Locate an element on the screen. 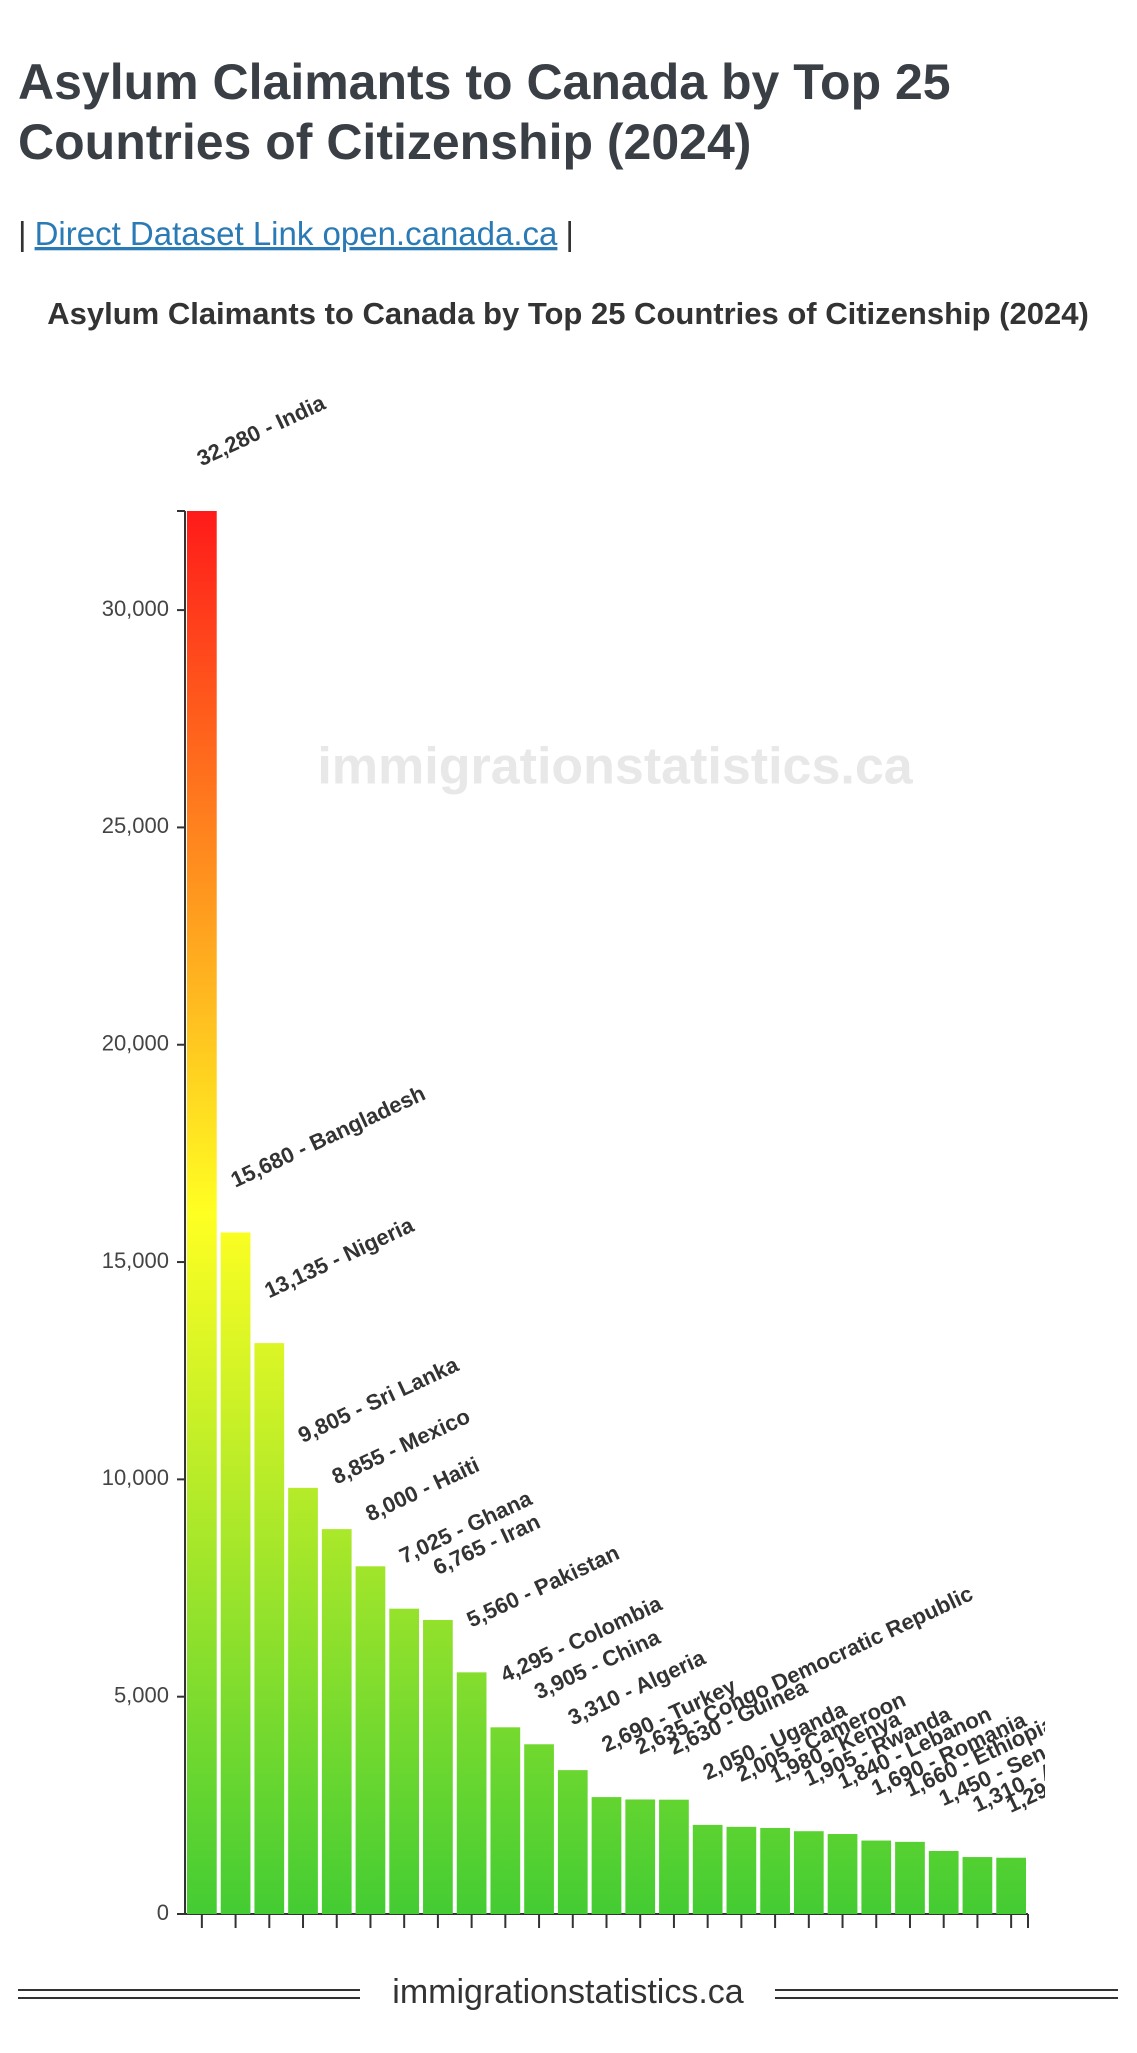 The width and height of the screenshot is (1137, 2053). value-label-country: Bangladesh is located at coordinates (367, 1117).